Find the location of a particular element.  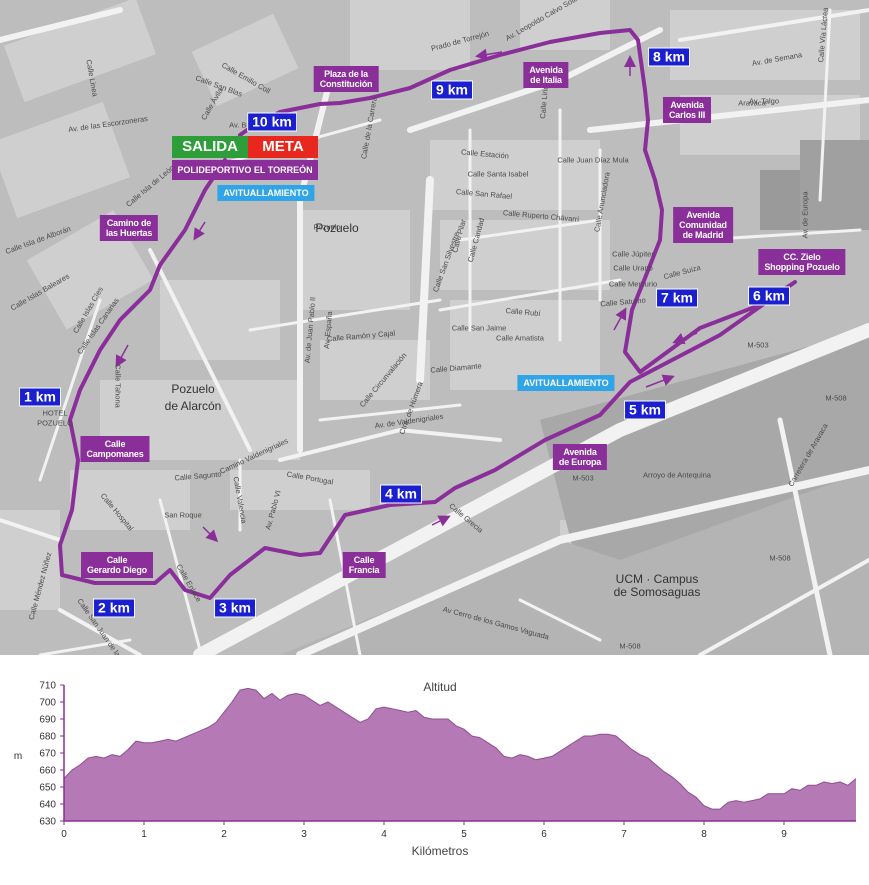

x-tick-label: 7 is located at coordinates (624, 834).